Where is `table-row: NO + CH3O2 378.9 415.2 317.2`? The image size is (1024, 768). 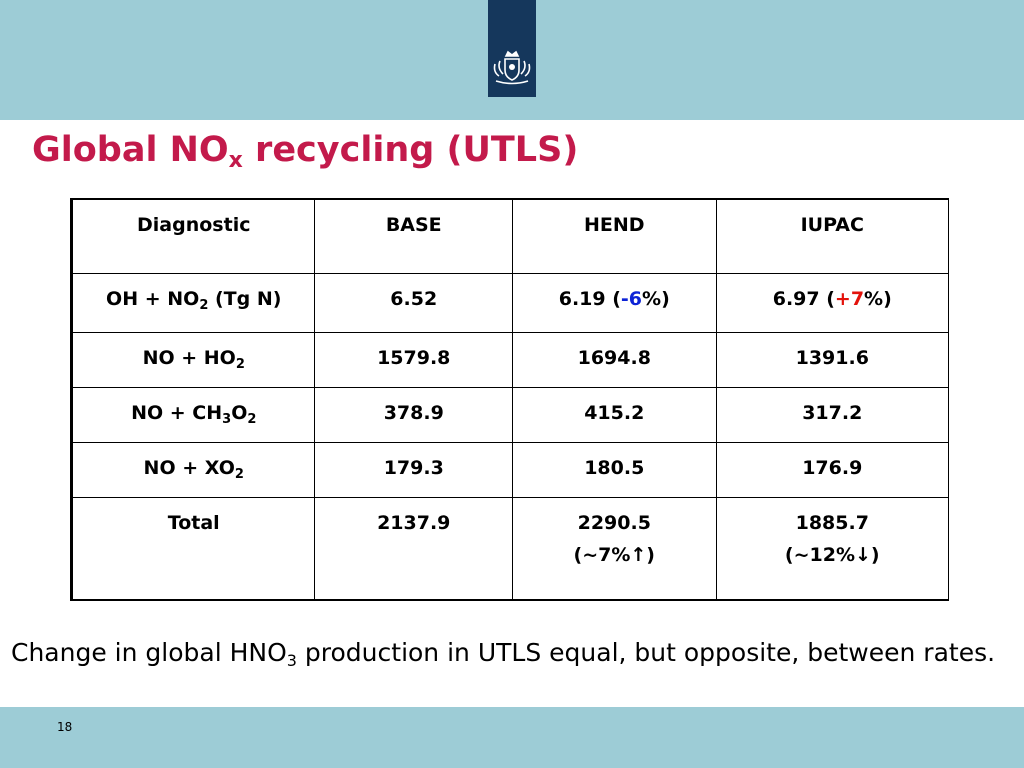
table-row: NO + CH3O2 378.9 415.2 317.2 is located at coordinates (509, 414).